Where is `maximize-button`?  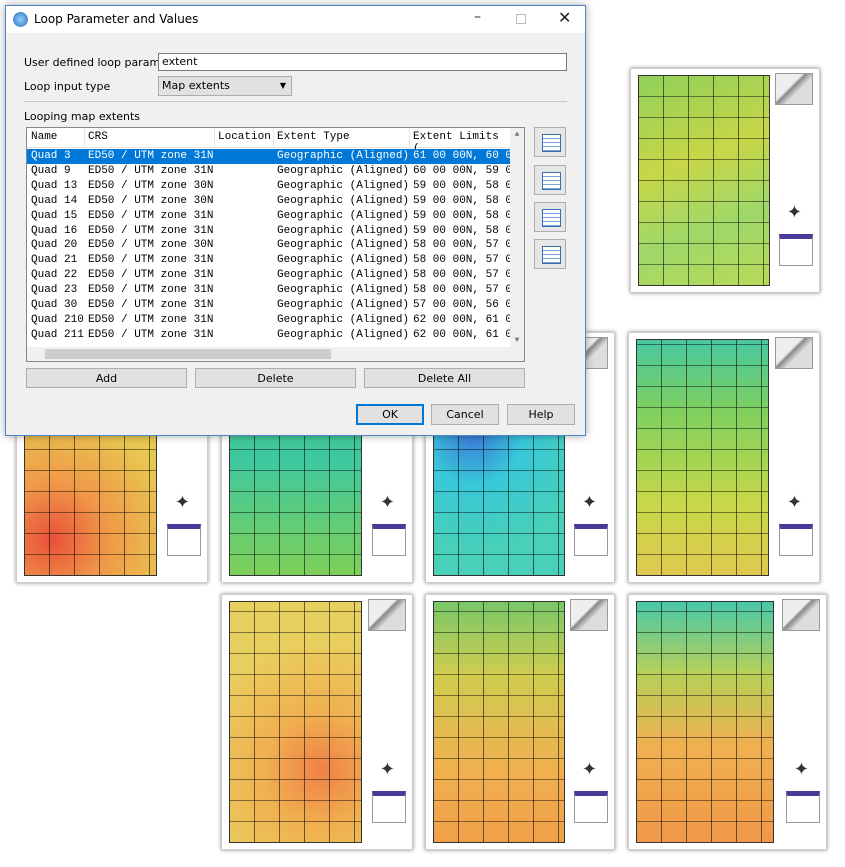
maximize-button is located at coordinates (521, 19).